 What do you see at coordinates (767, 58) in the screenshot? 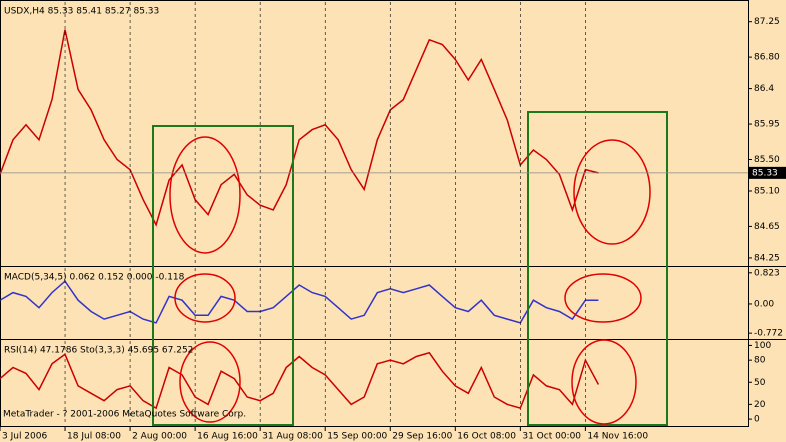
I see `y-tick-label: 86.80` at bounding box center [767, 58].